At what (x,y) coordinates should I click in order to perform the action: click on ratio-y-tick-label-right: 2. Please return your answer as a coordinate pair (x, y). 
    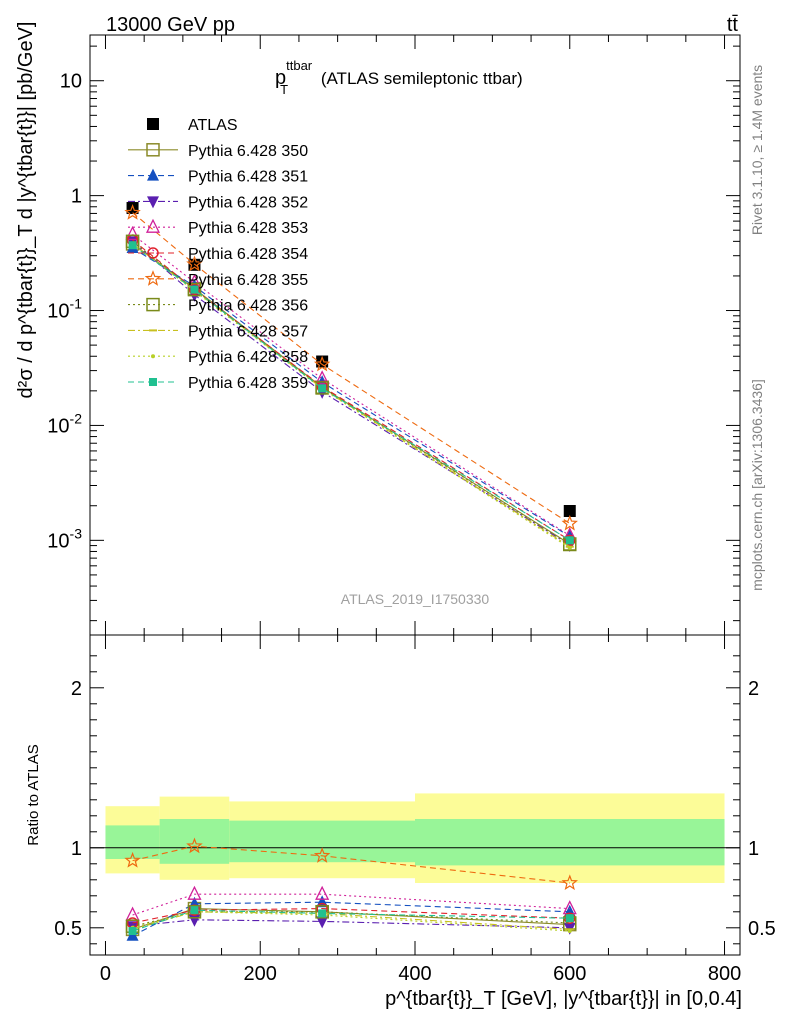
    Looking at the image, I should click on (753, 689).